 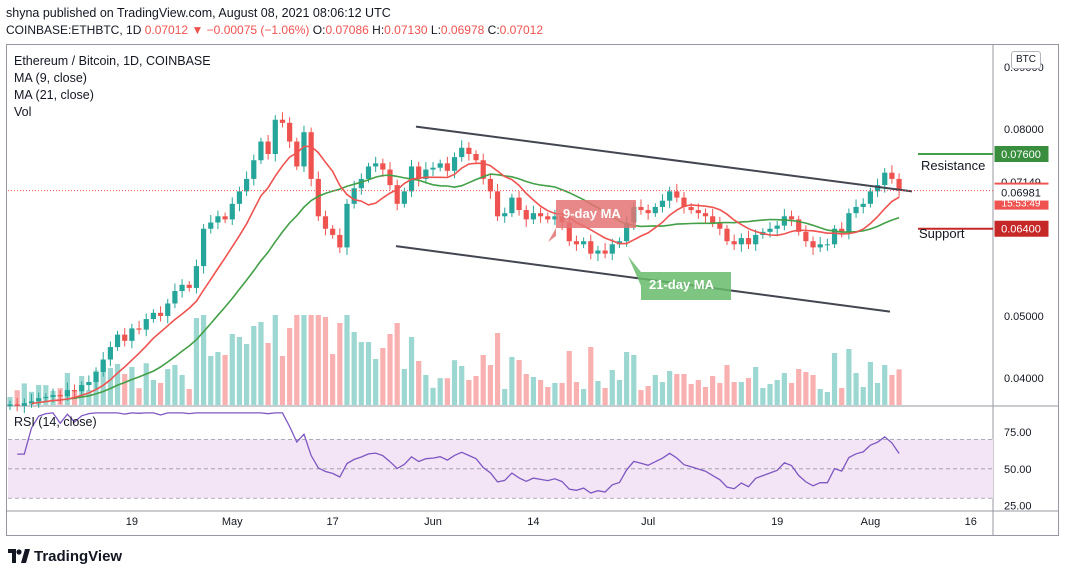 I want to click on price-label-bg, so click(x=1021, y=153).